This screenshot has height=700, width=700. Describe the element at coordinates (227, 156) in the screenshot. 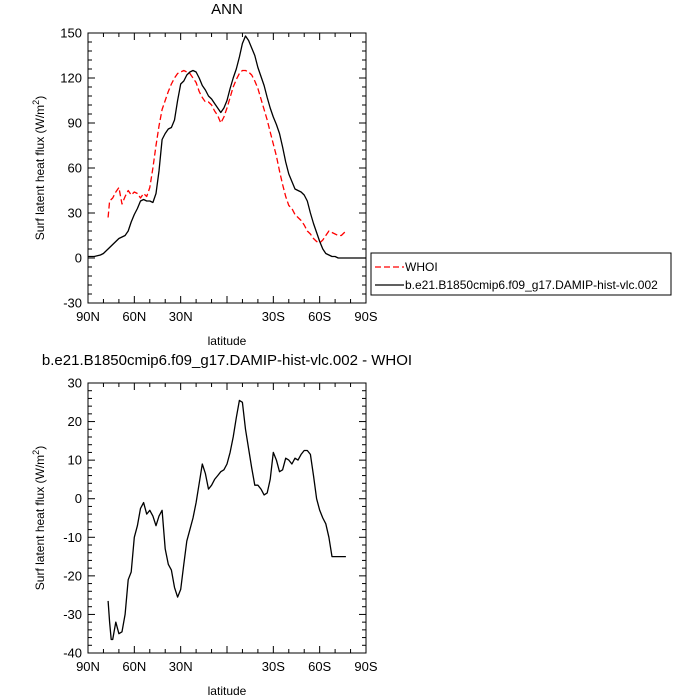

I see `series-line-whoi` at that location.